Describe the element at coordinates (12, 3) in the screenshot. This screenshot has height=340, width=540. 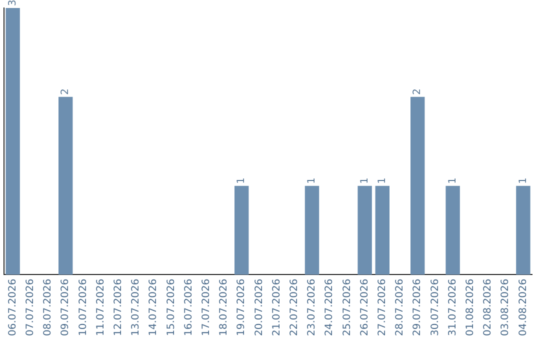
I see `data-label: 3` at that location.